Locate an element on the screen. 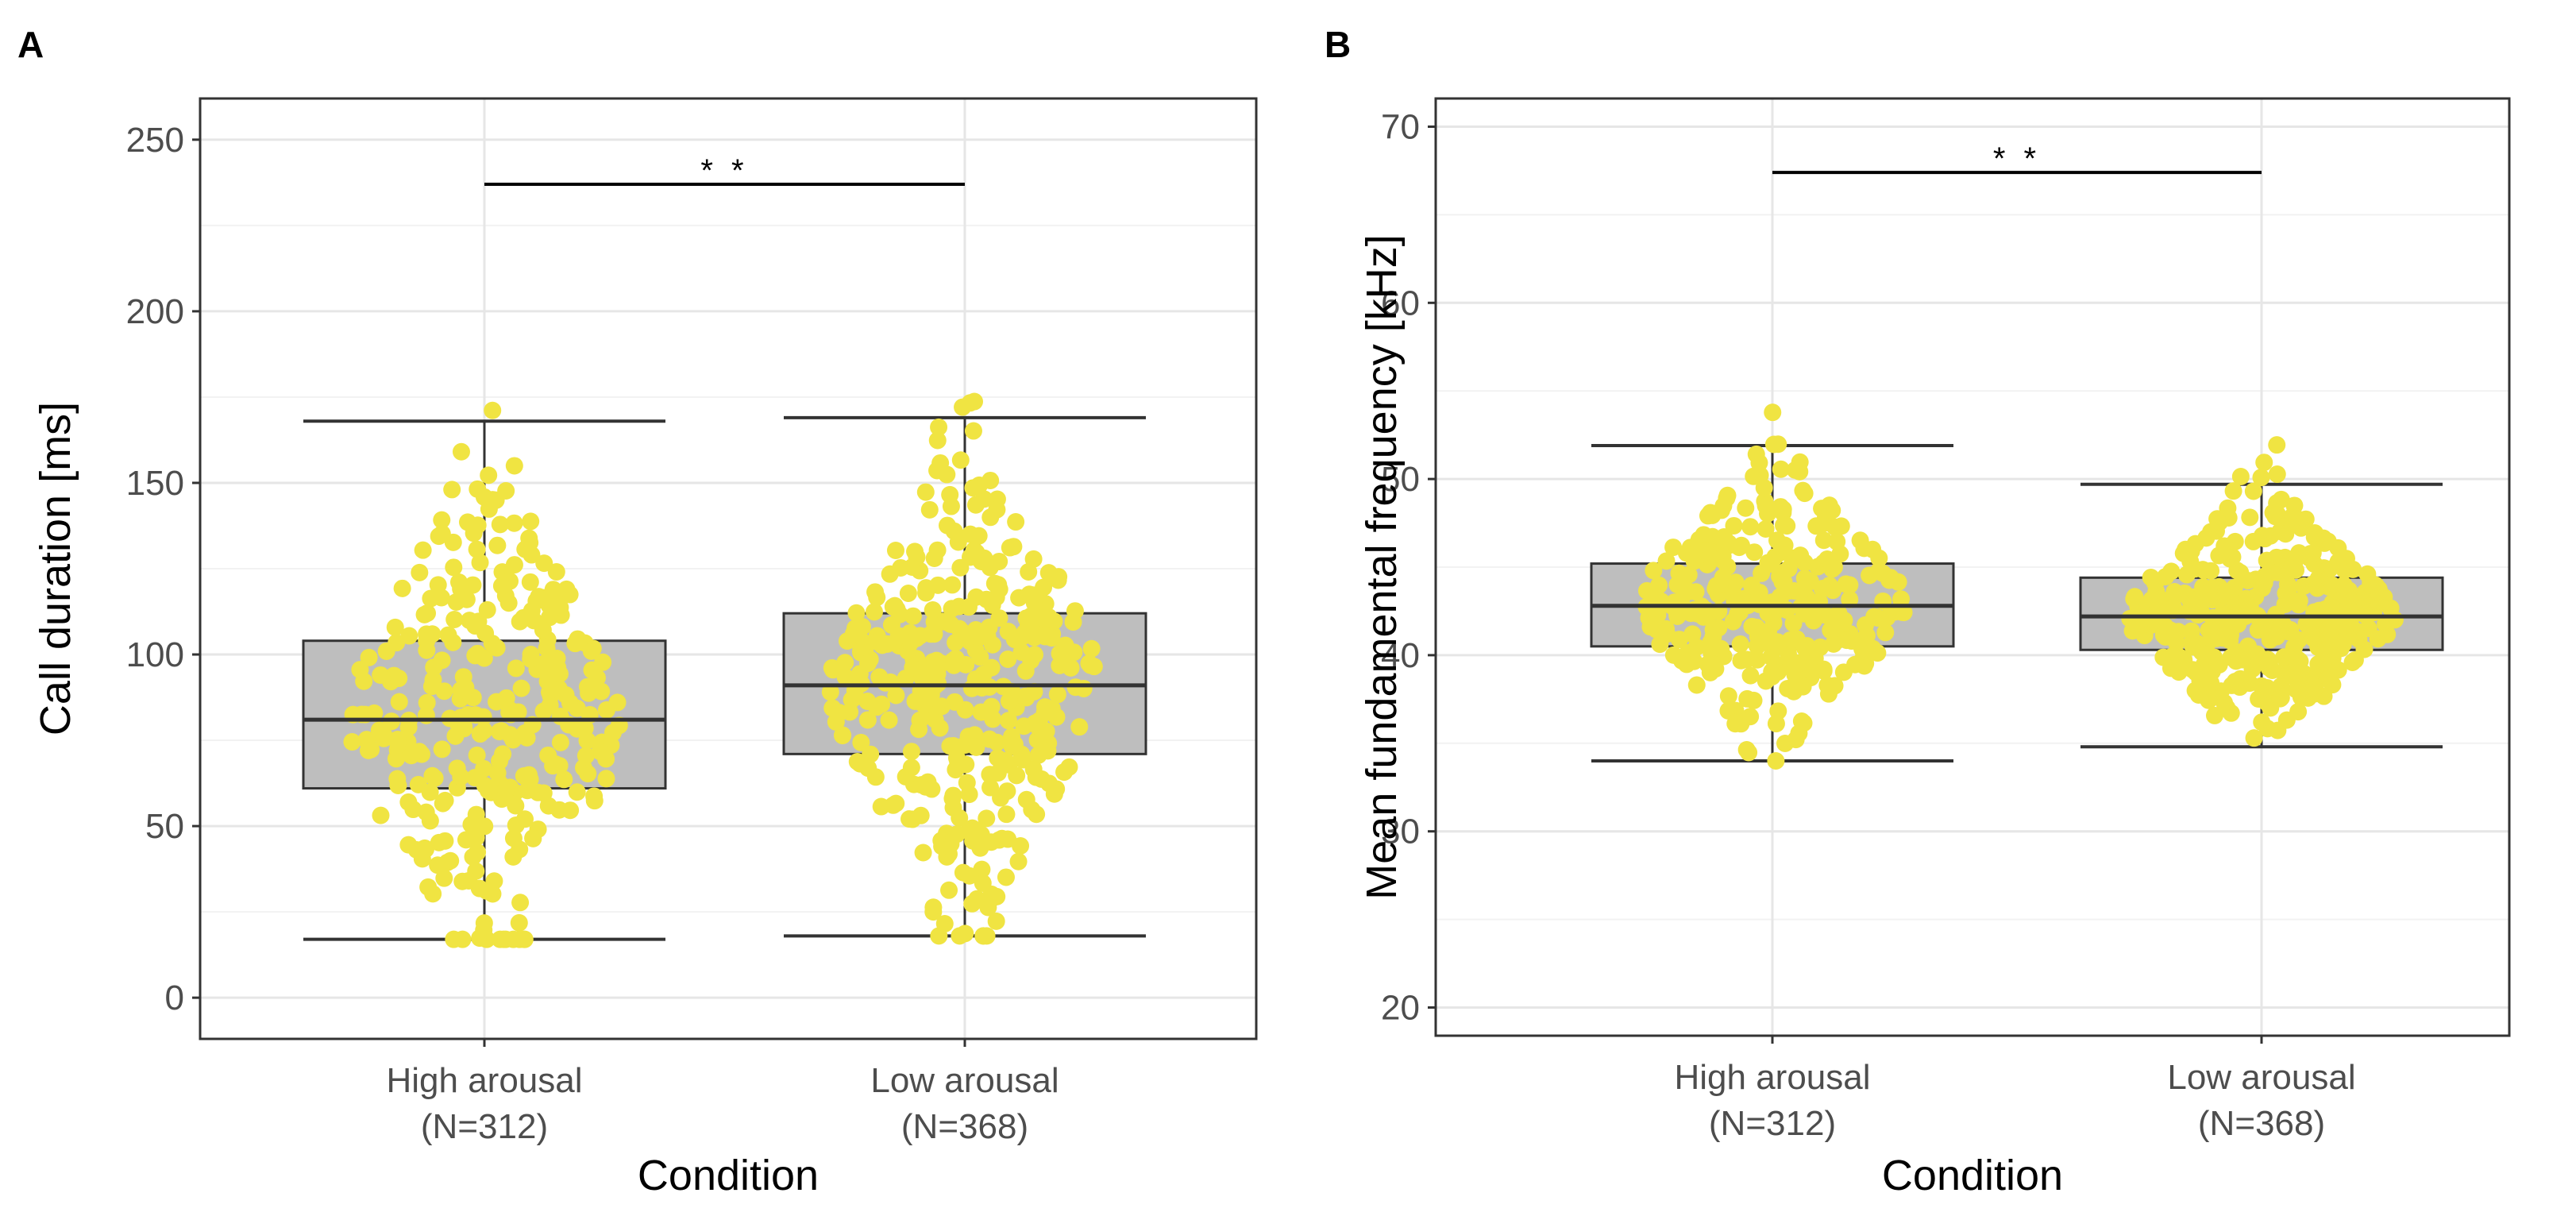 The width and height of the screenshot is (2576, 1216). x-tick-label: High arousal is located at coordinates (484, 1080).